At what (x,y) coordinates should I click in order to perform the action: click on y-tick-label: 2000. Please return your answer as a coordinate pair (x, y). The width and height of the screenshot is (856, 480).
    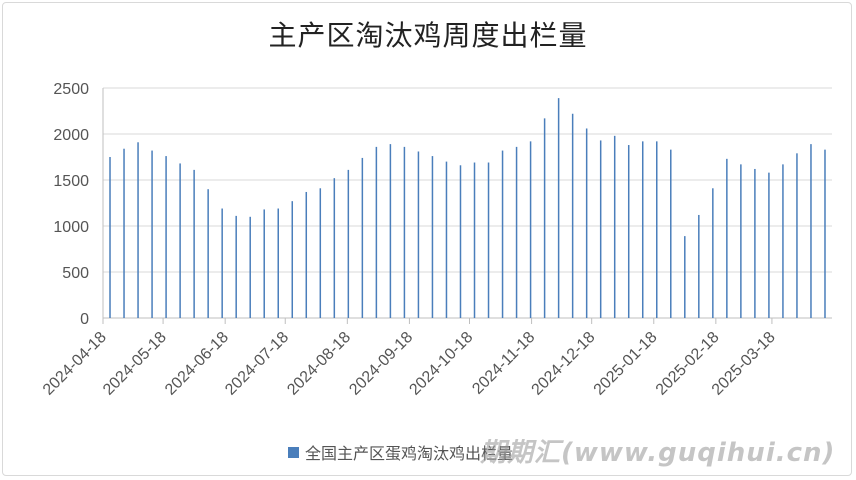
    Looking at the image, I should click on (71, 135).